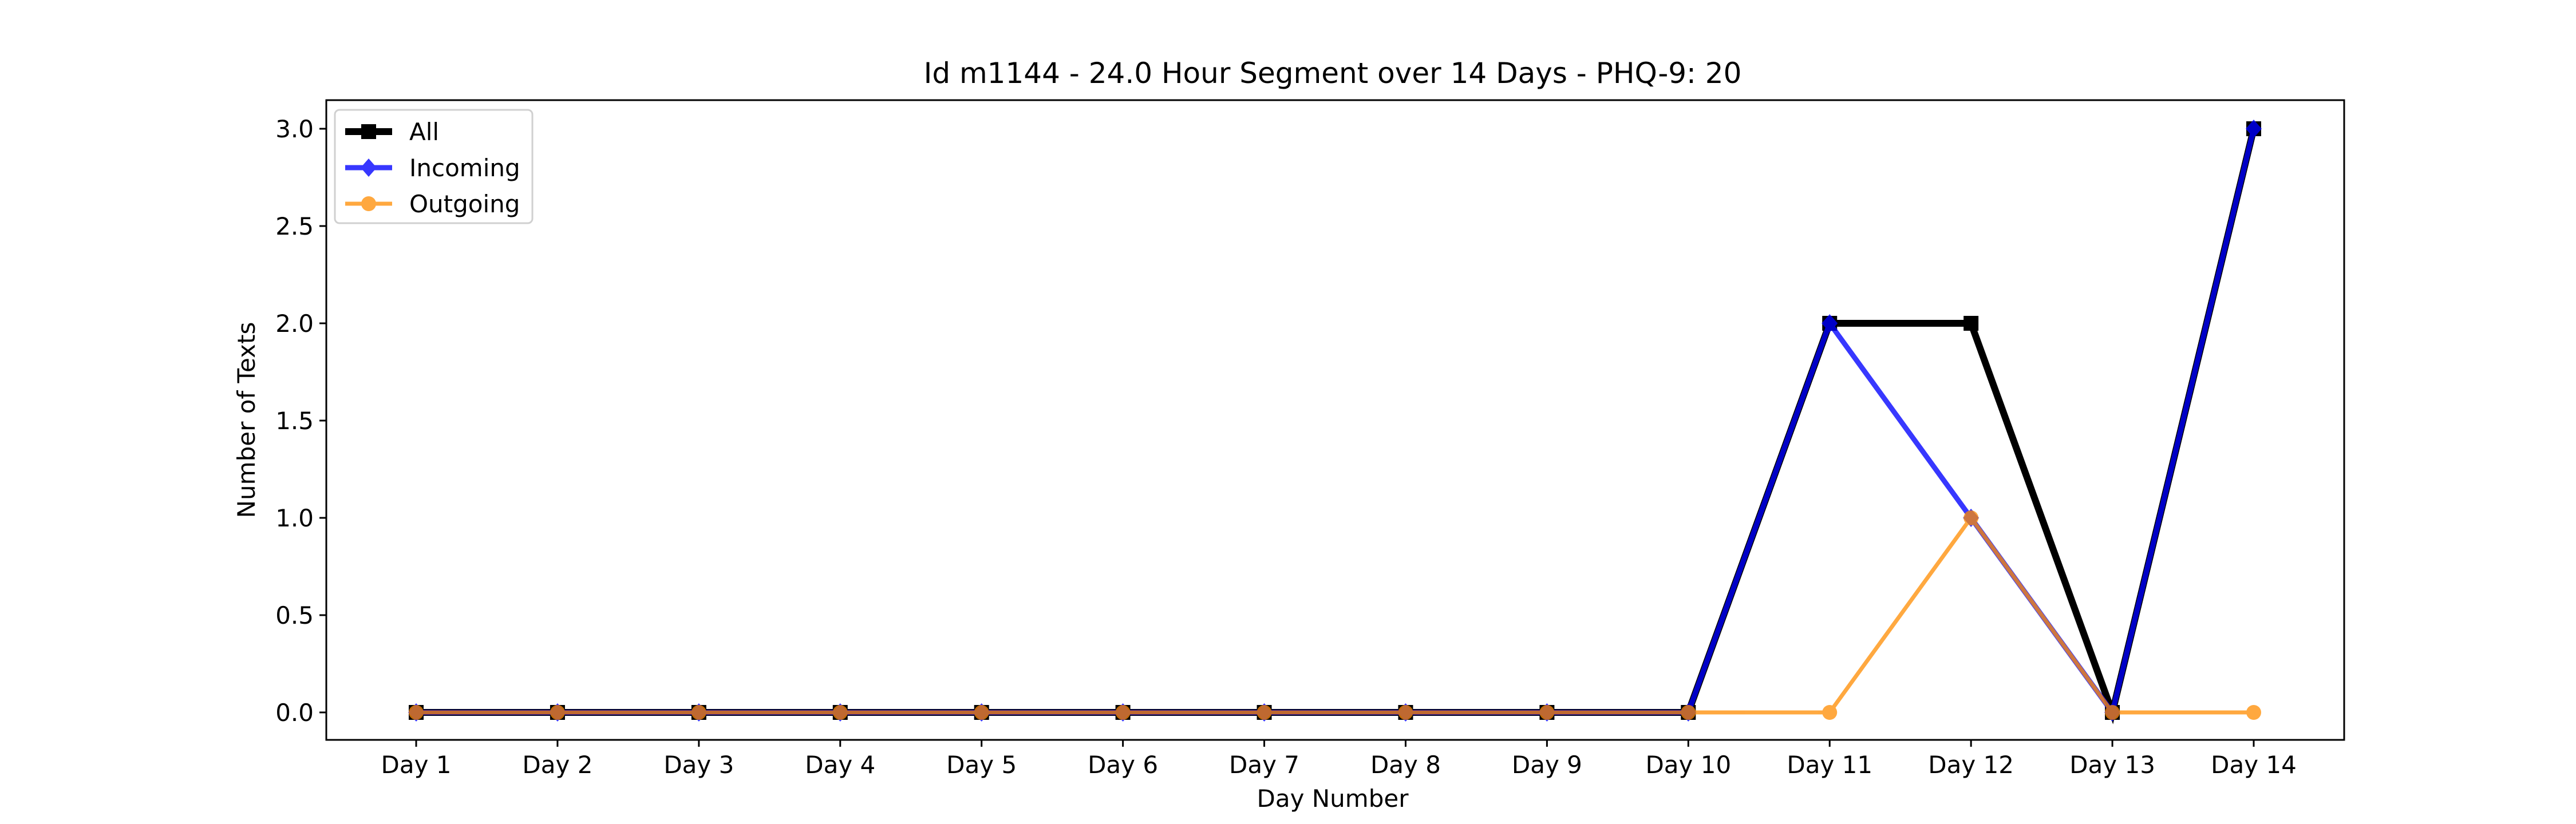 This screenshot has height=824, width=2576. Describe the element at coordinates (464, 204) in the screenshot. I see `legend-label: Outgoing` at that location.